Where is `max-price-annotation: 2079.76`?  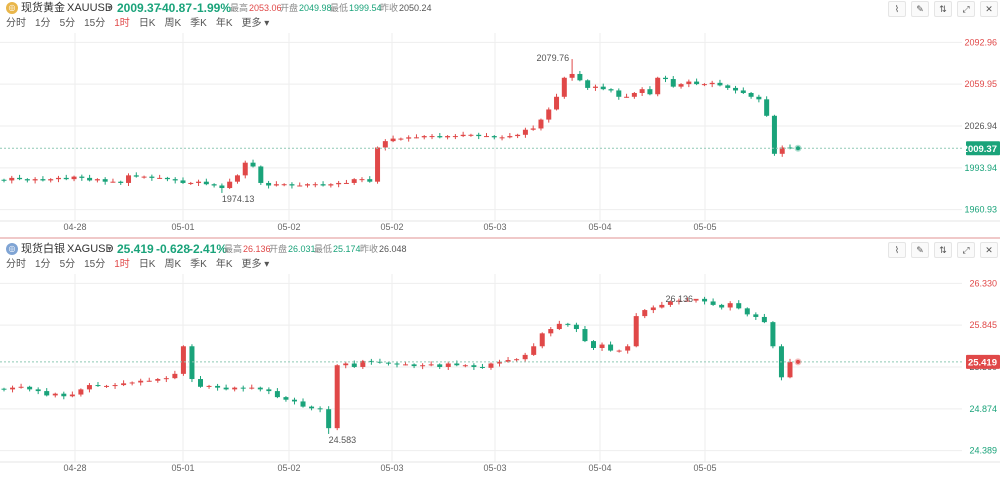 max-price-annotation: 2079.76 is located at coordinates (553, 58).